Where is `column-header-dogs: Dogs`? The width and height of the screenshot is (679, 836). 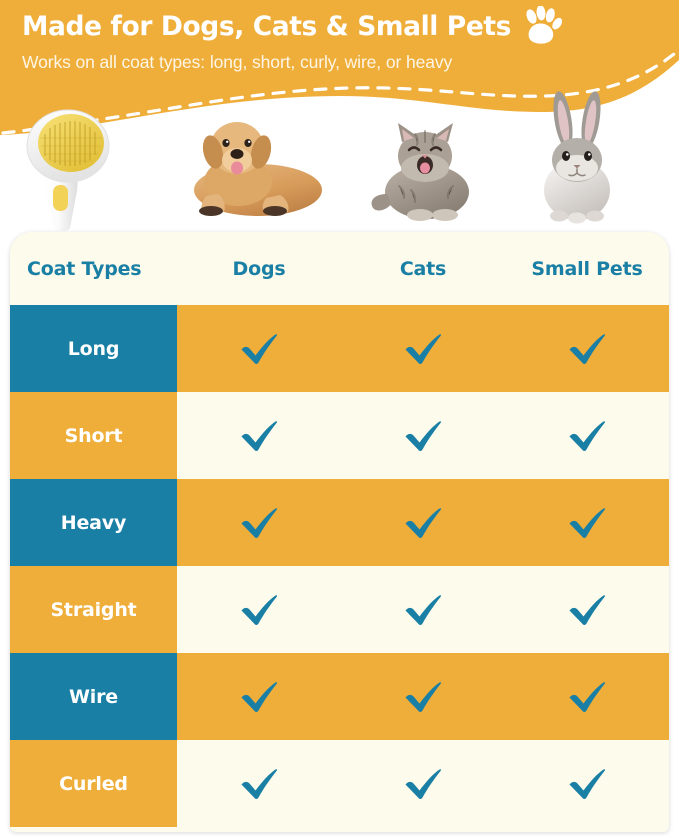 column-header-dogs: Dogs is located at coordinates (259, 268).